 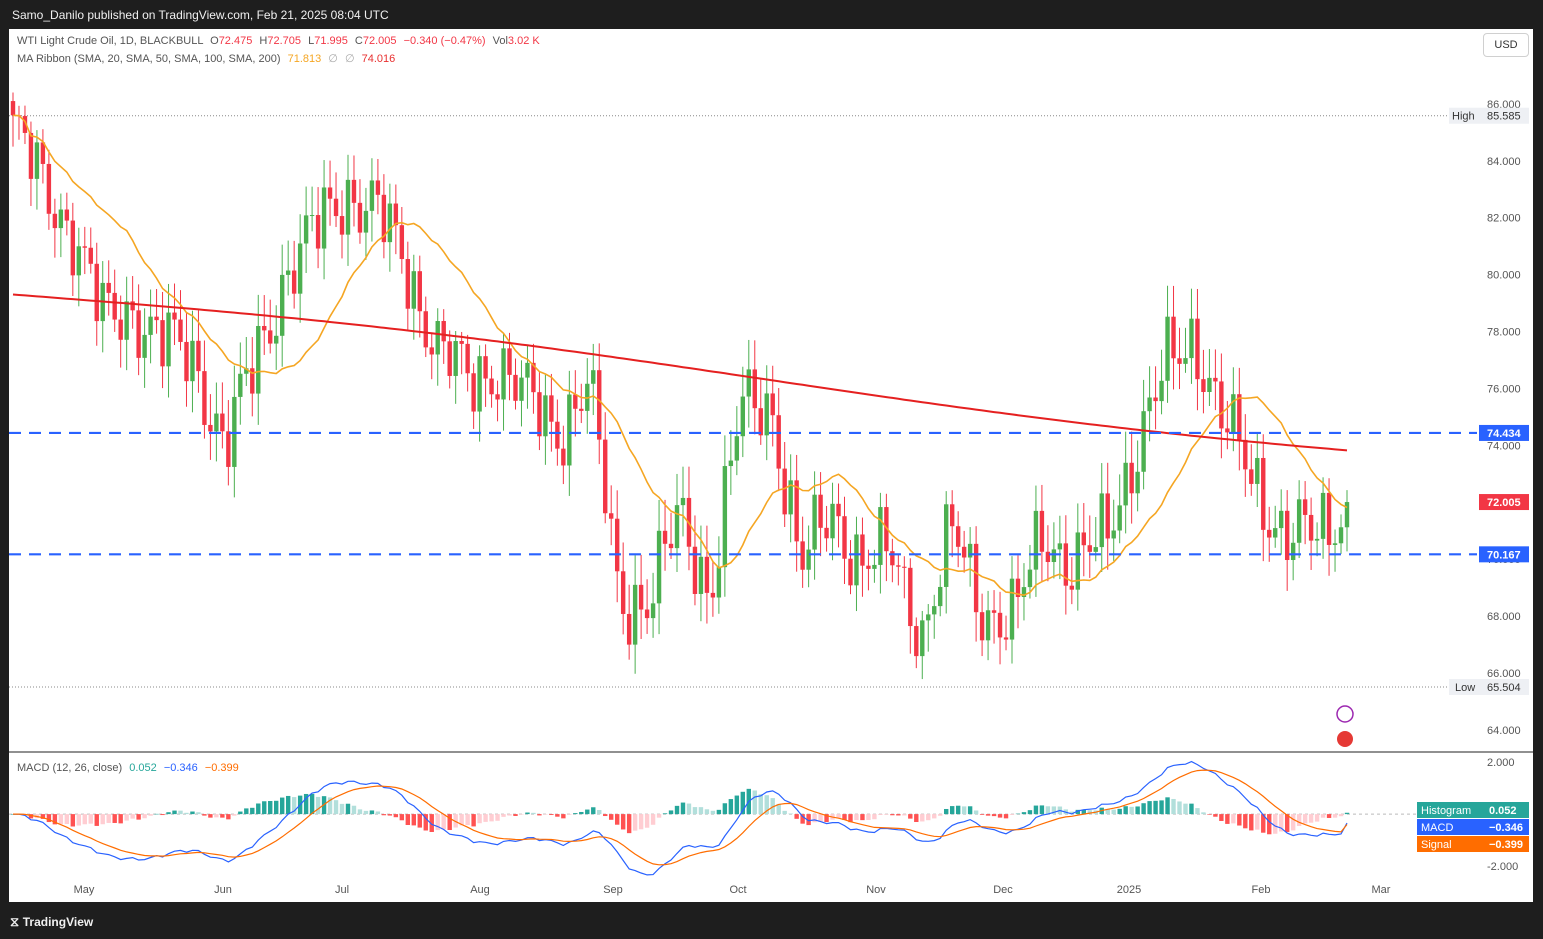 I want to click on ma20-value: 71.813, so click(x=304, y=59).